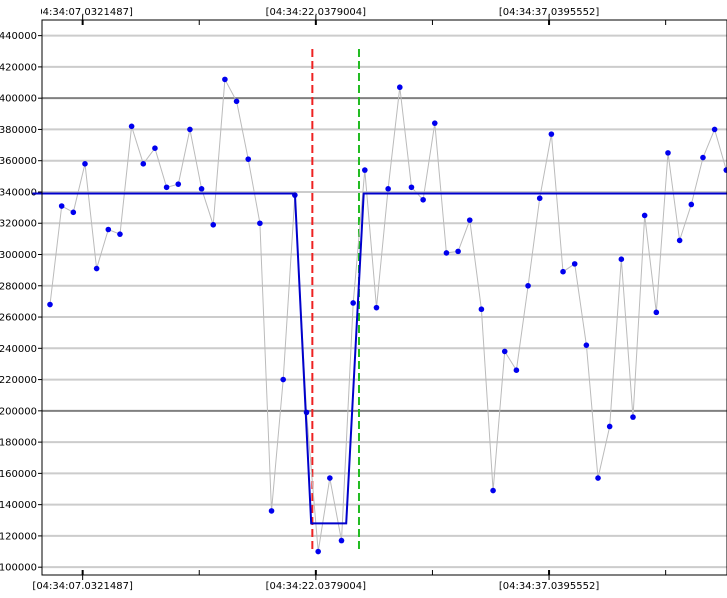  I want to click on x-tick-label-top: [04:34:07.0321487], so click(82, 12).